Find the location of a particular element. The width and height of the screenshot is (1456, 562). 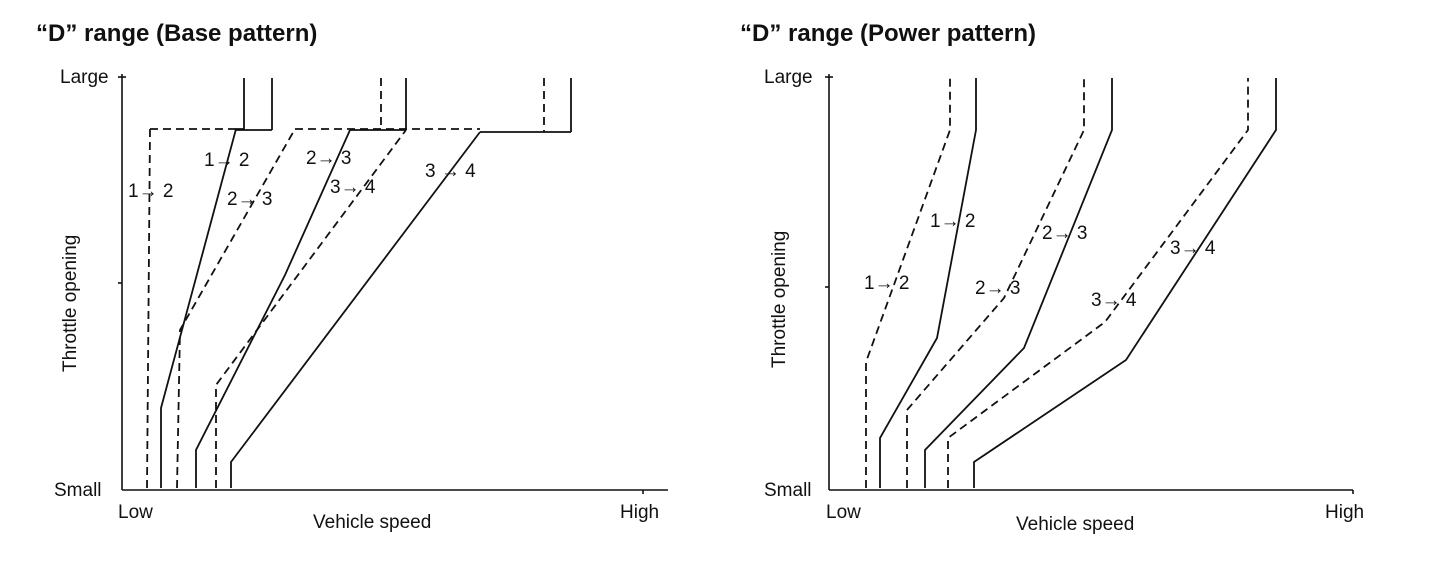

shift-line-3-4-up is located at coordinates (355, 309).